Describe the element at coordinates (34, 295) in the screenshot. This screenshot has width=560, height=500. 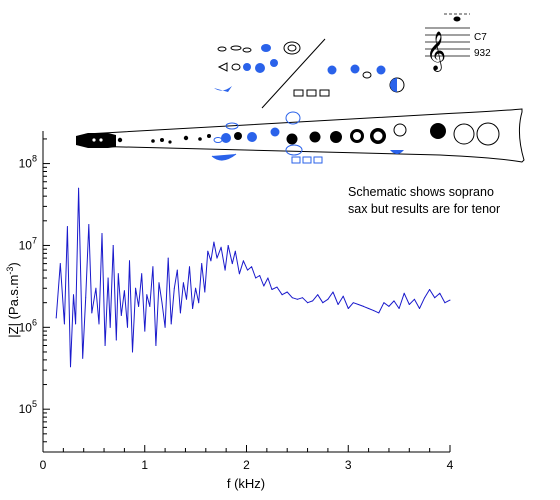
I see `y-ticks: 10⁵ 10⁶ 10⁷ 10⁸` at that location.